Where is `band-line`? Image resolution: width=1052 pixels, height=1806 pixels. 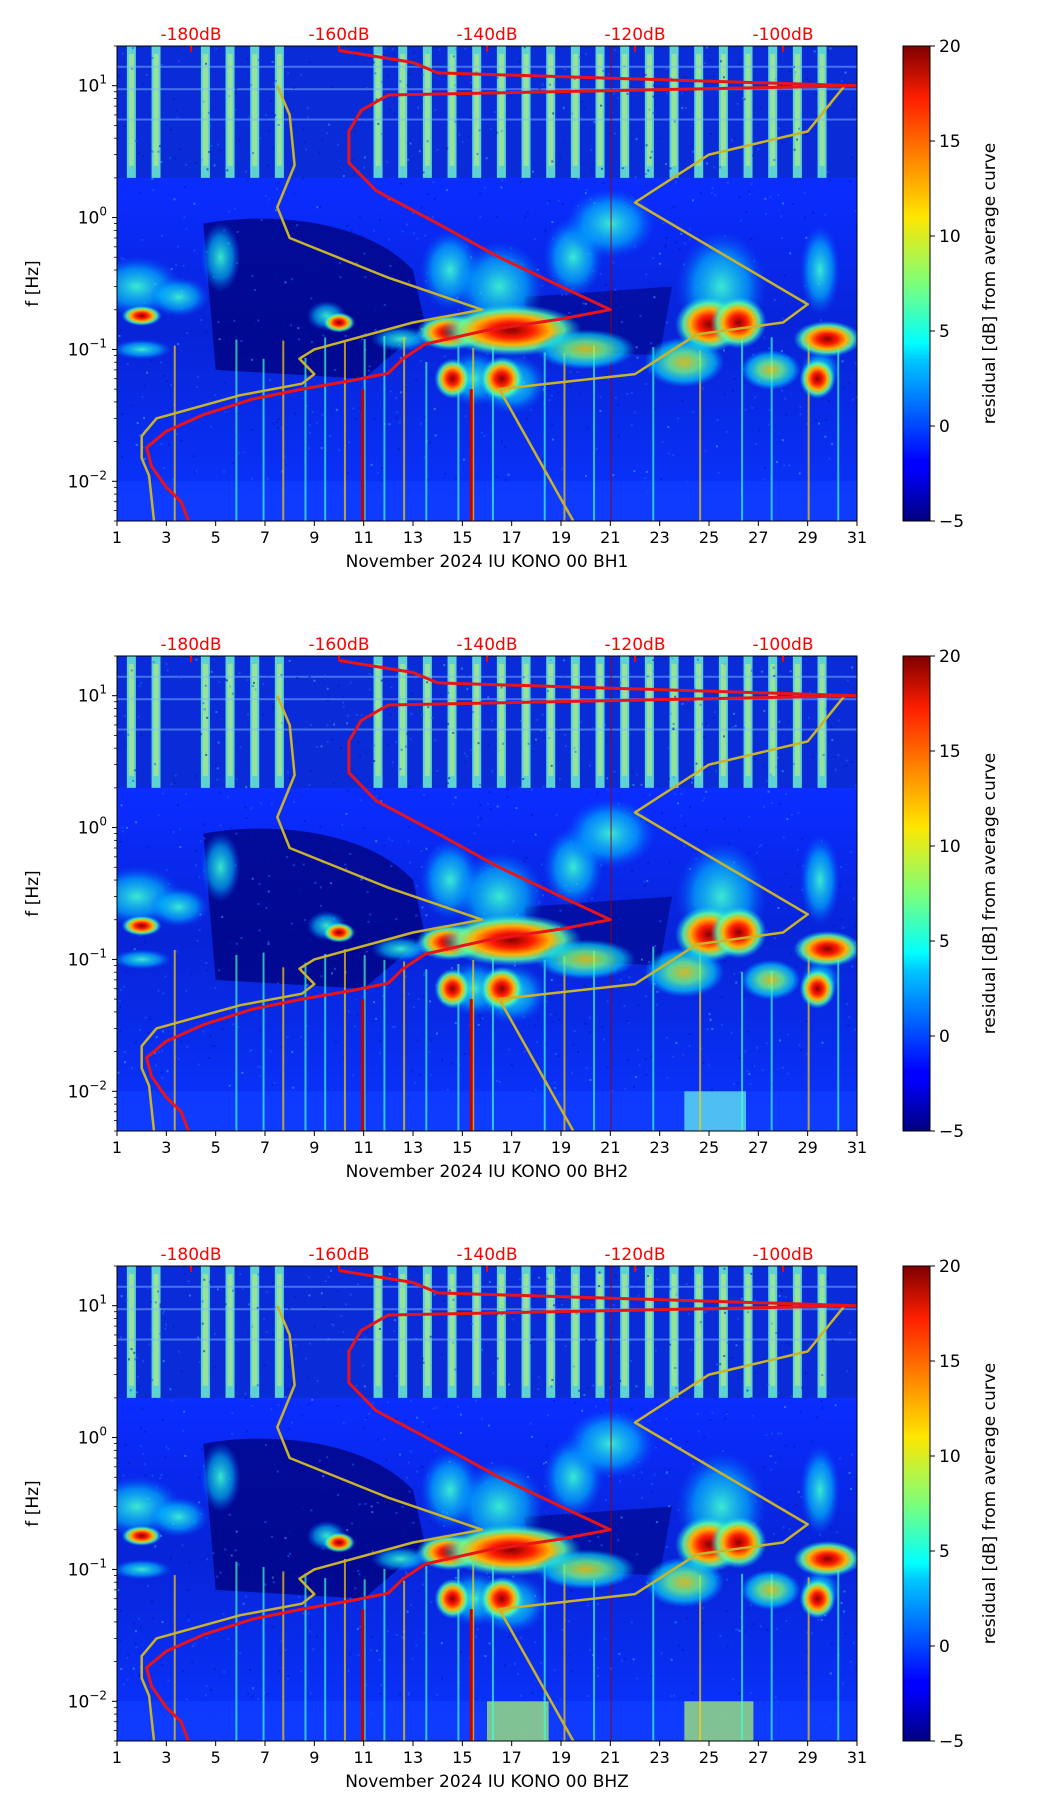 band-line is located at coordinates (487, 1339).